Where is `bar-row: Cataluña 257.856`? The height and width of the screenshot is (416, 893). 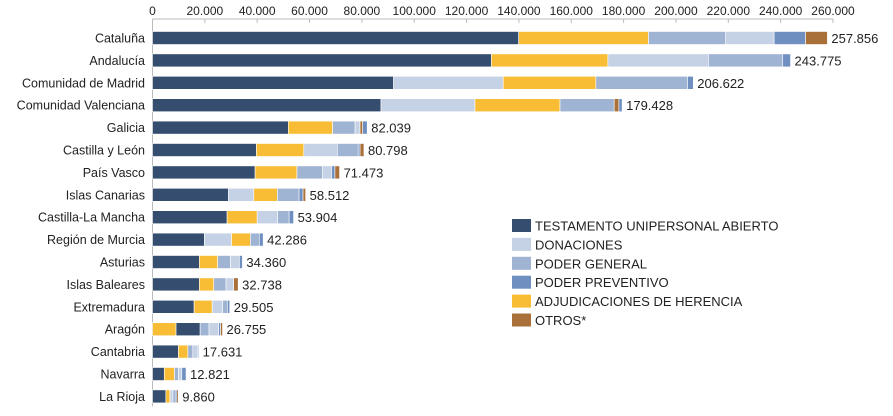
bar-row: Cataluña 257.856 is located at coordinates (486, 38).